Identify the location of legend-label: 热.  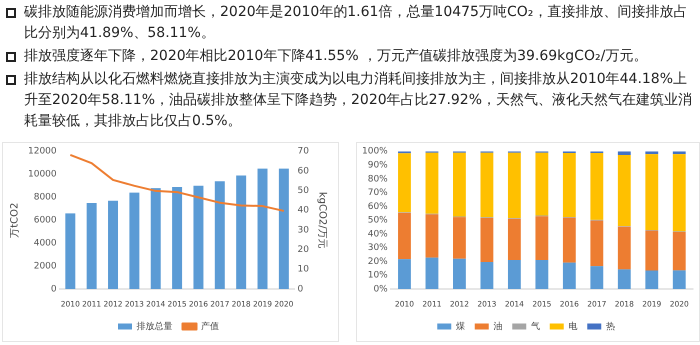
(610, 326).